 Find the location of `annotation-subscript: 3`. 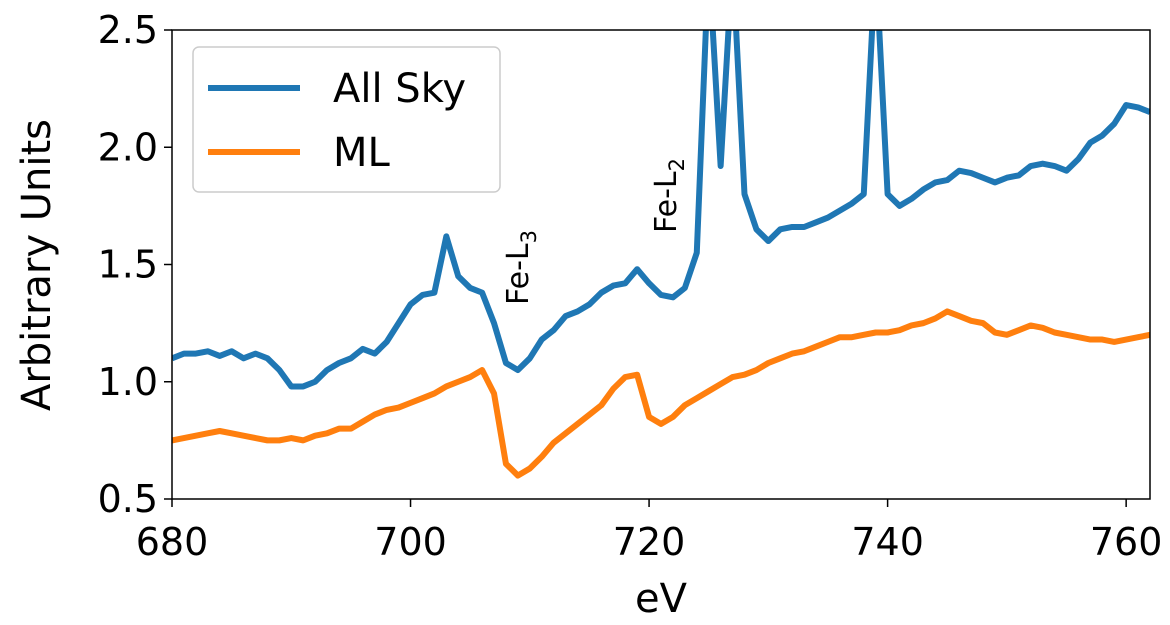

annotation-subscript: 3 is located at coordinates (529, 236).